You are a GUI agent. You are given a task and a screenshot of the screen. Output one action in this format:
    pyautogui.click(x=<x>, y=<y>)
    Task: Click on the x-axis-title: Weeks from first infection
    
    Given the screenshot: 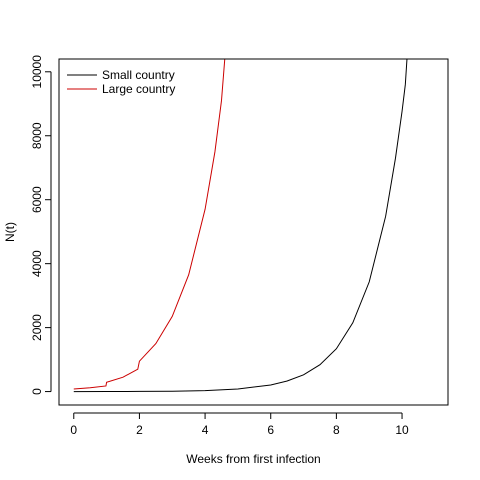 What is the action you would take?
    pyautogui.click(x=253, y=459)
    